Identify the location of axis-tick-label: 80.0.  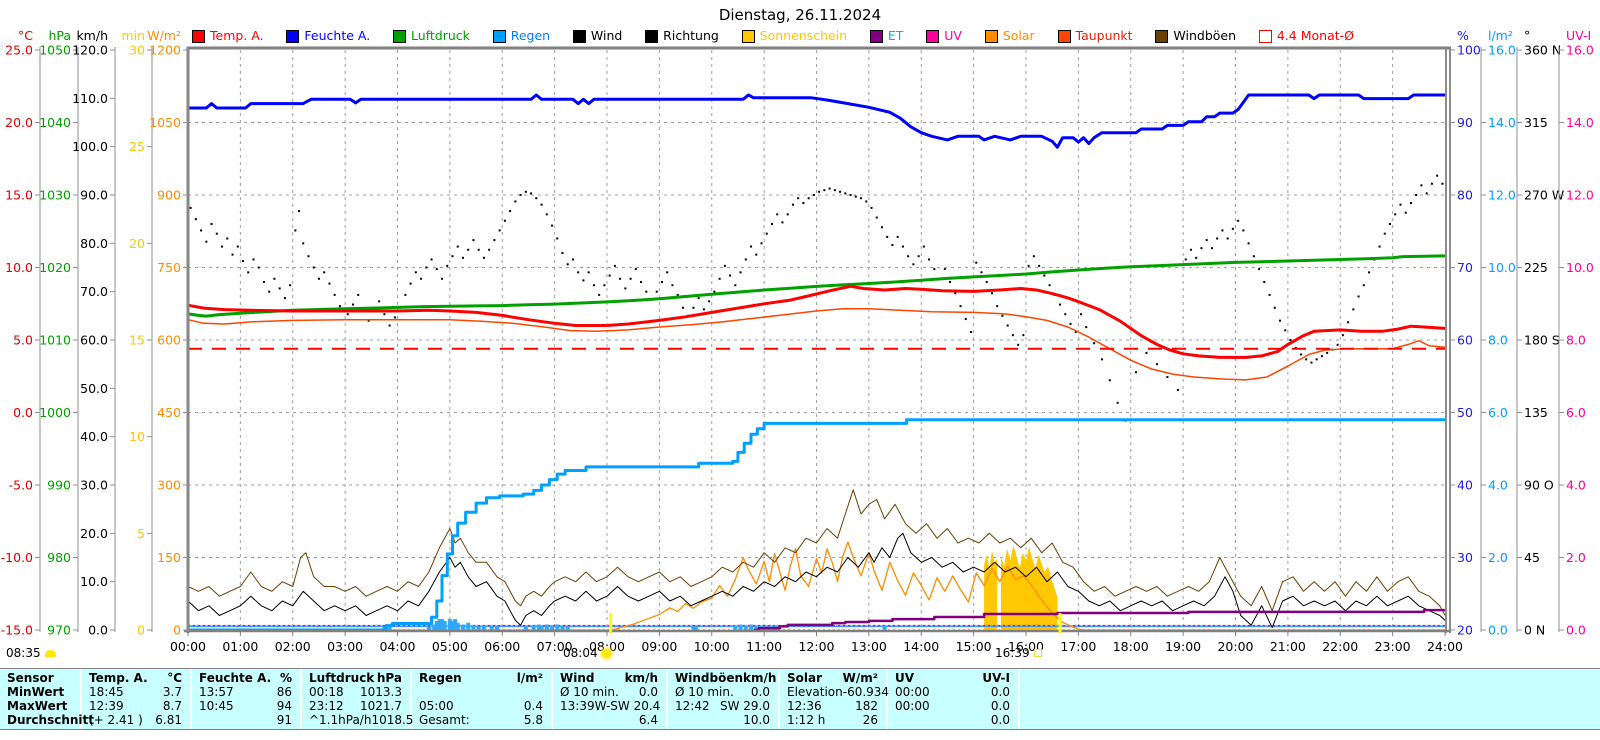
(94, 243).